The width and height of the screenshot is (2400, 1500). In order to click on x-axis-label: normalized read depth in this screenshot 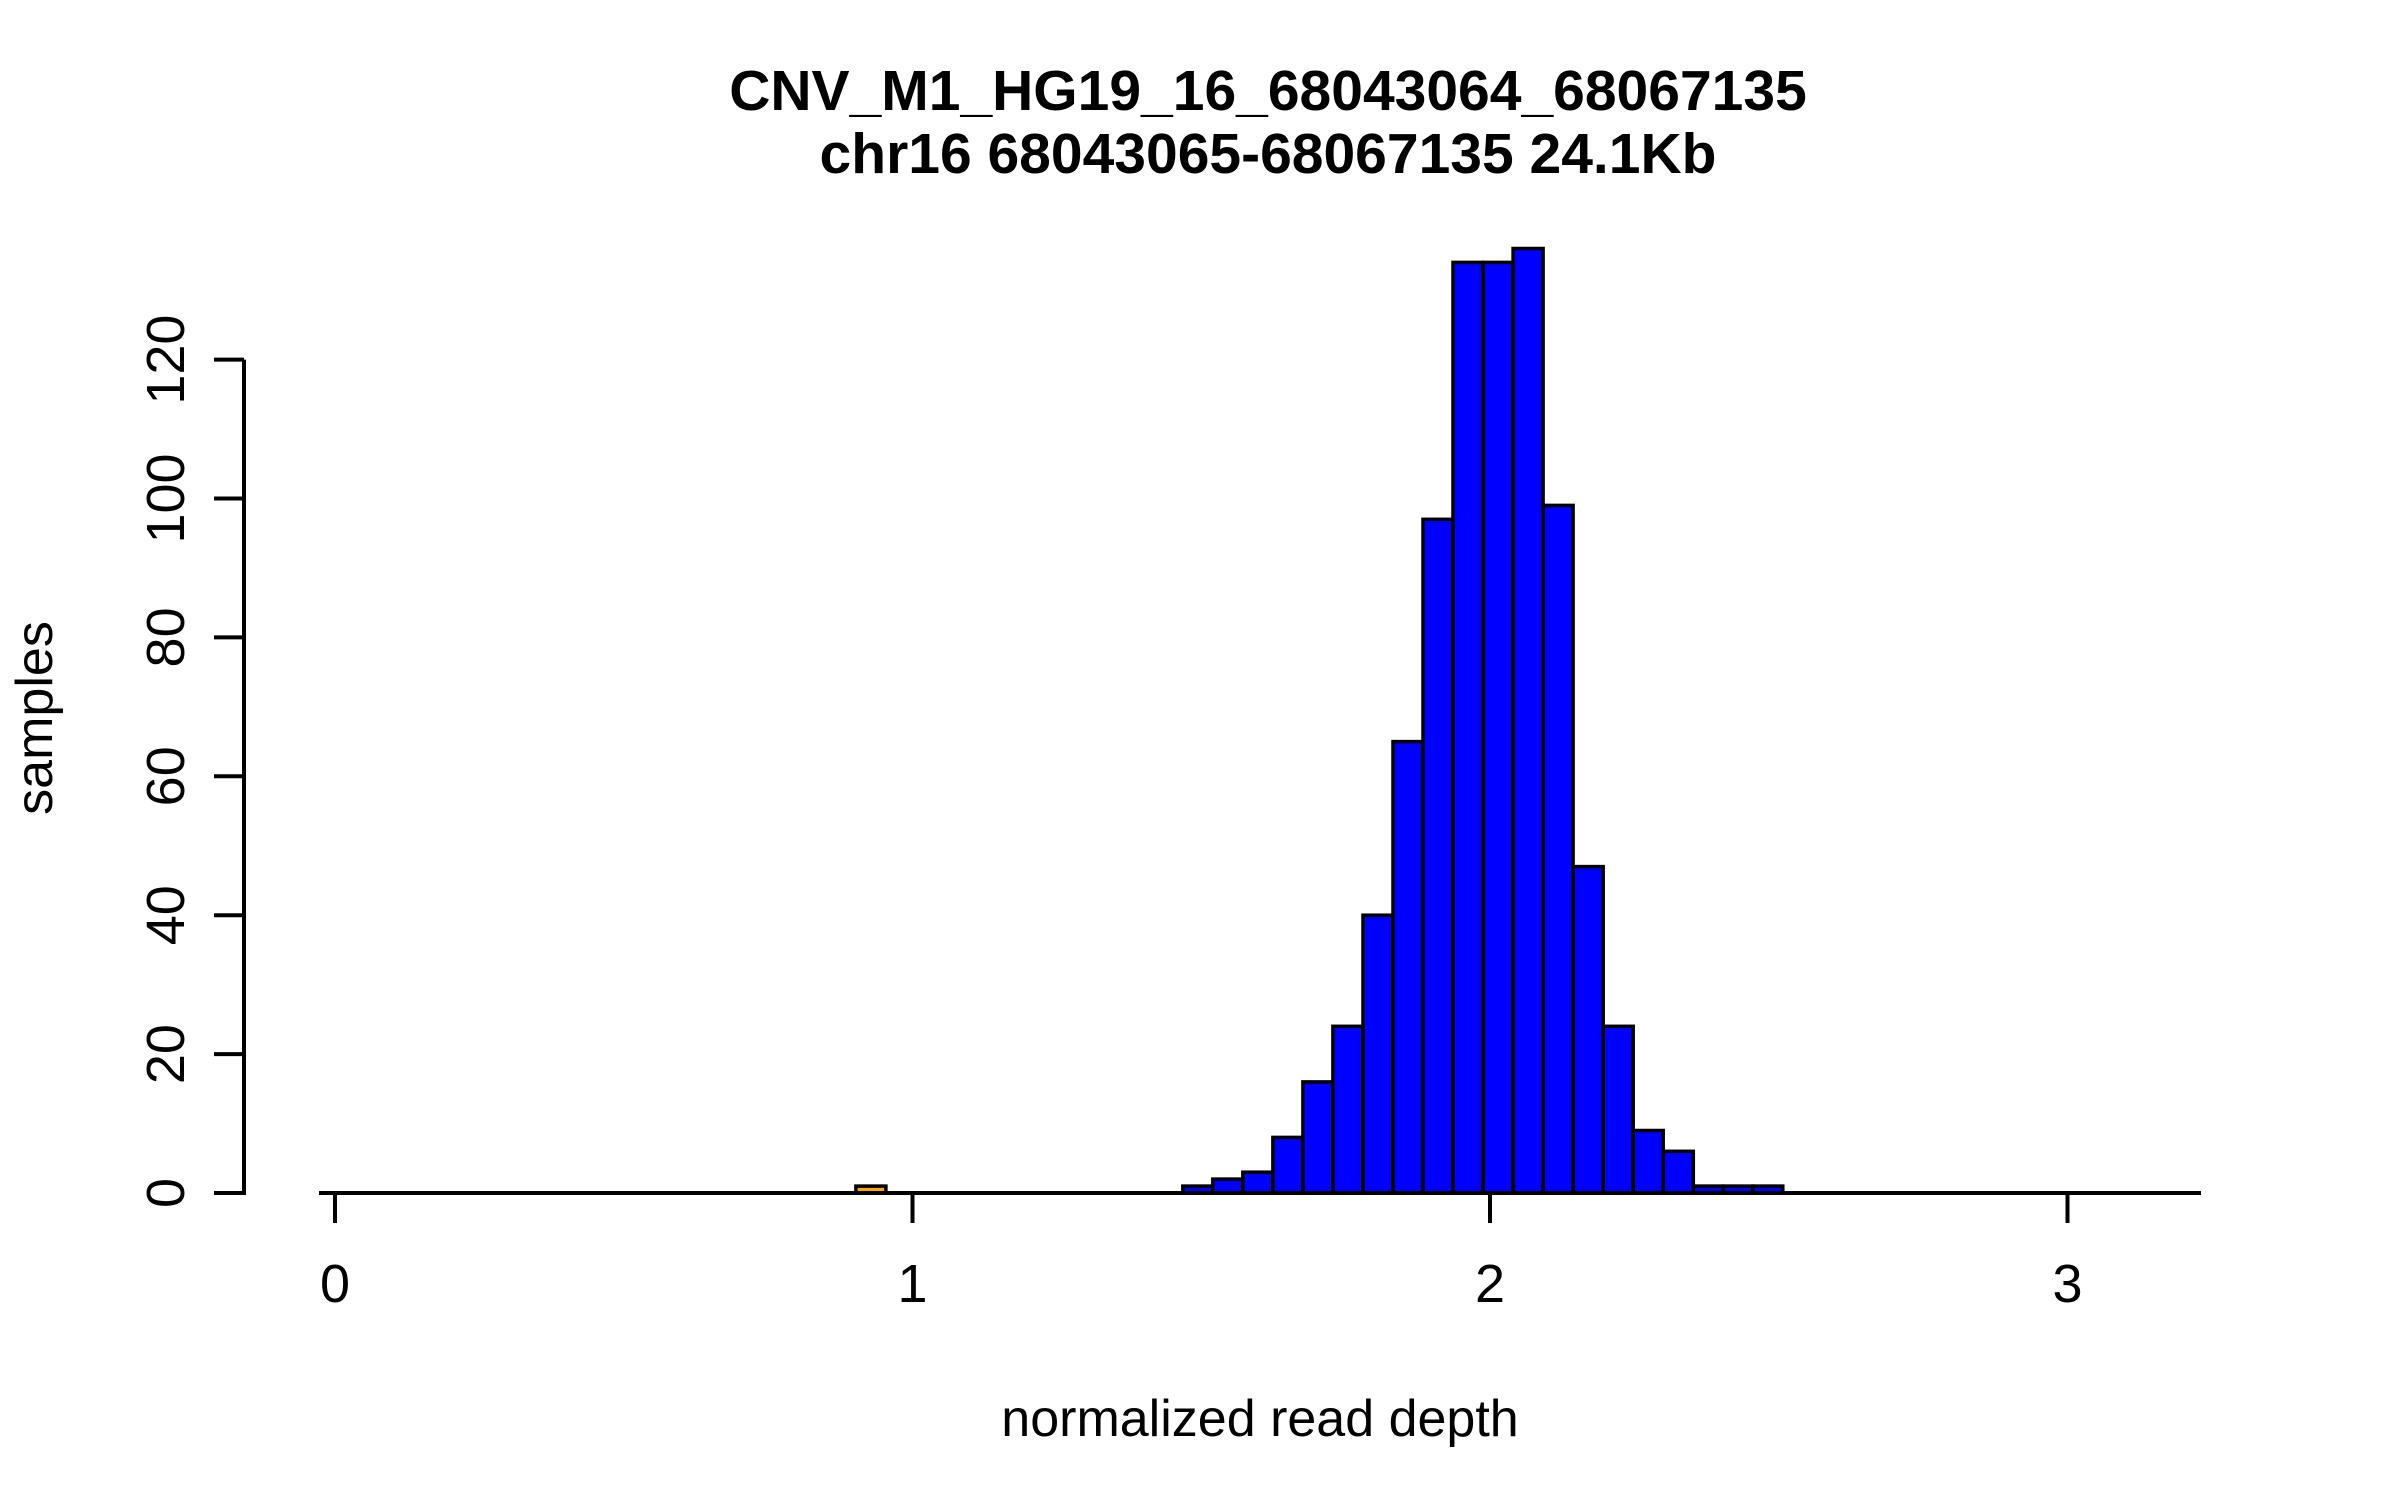, I will do `click(1259, 1419)`.